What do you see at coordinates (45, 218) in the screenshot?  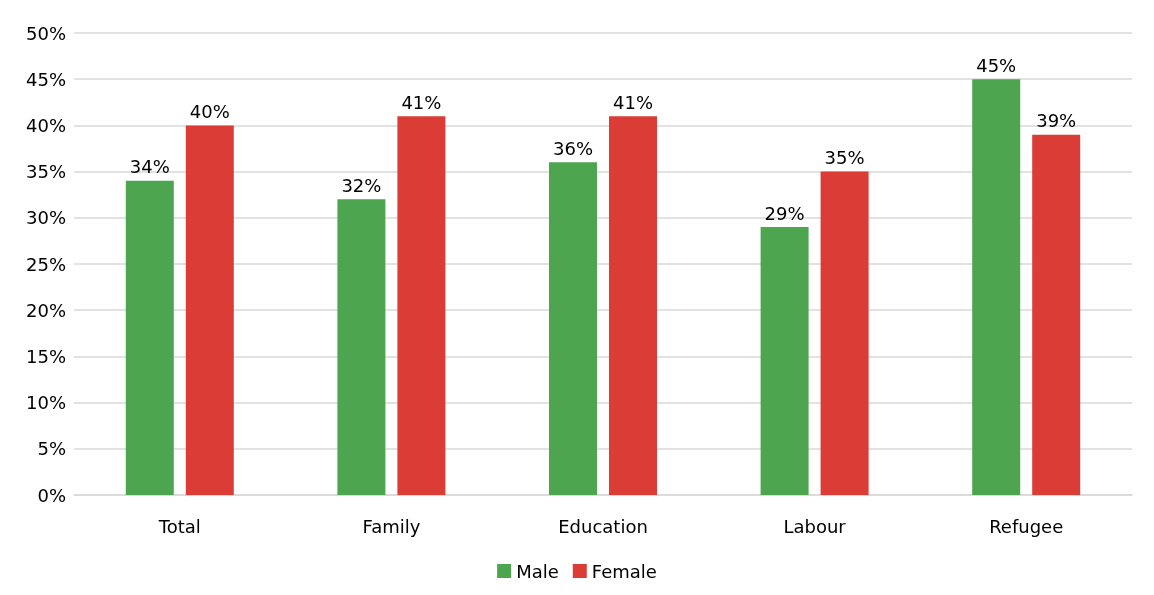 I see `y-tick-label: 30%` at bounding box center [45, 218].